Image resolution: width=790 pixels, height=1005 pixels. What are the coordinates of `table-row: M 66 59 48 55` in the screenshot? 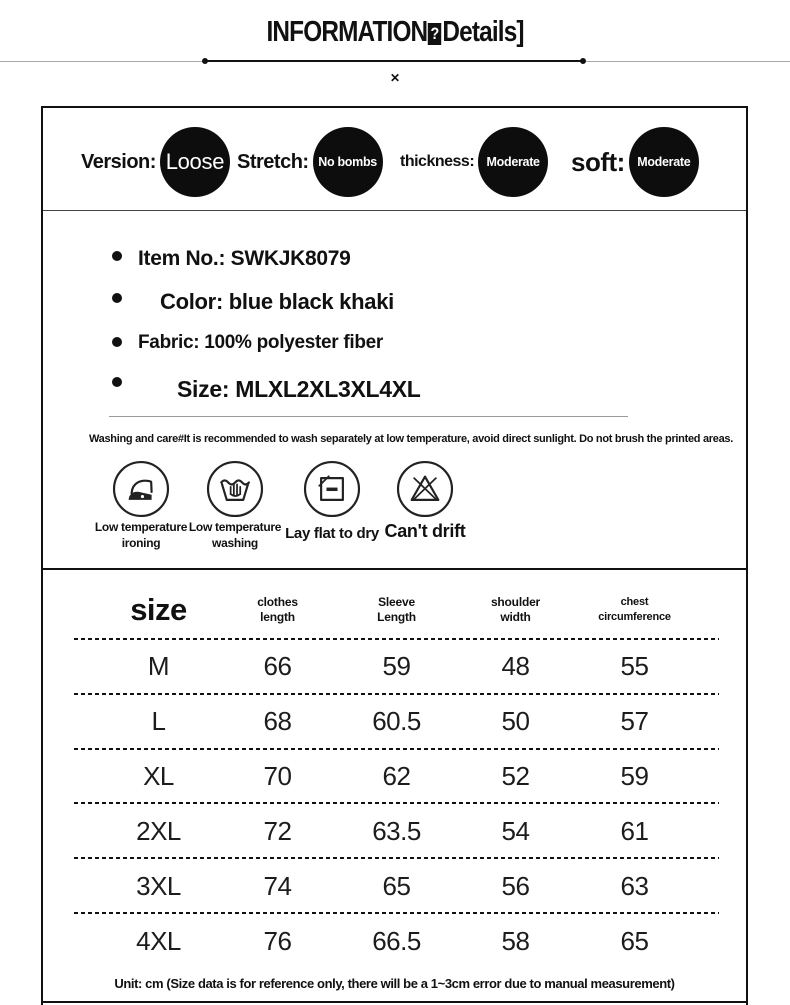 It's located at (394, 666).